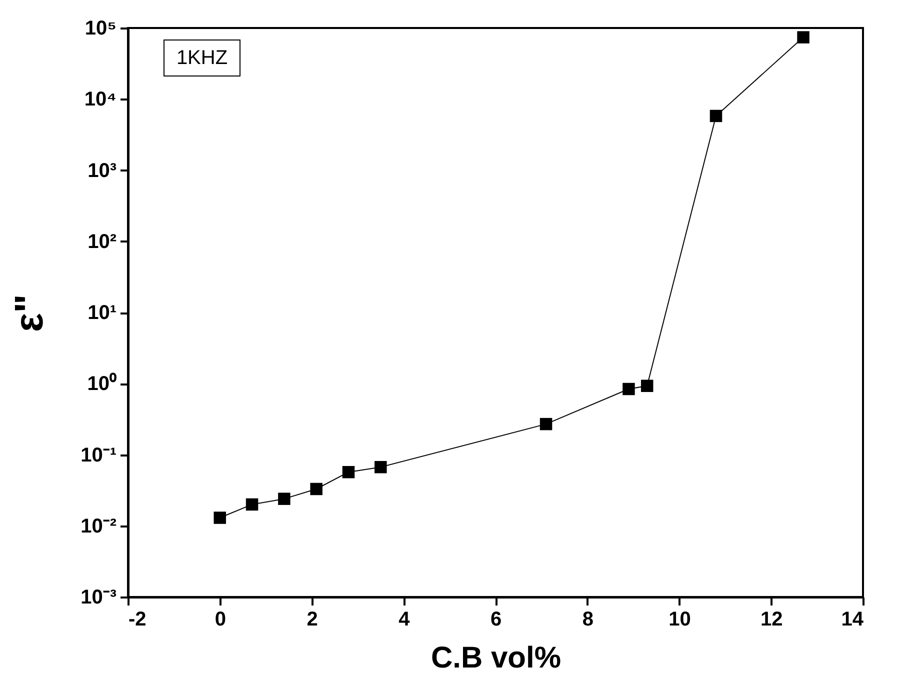 This screenshot has width=905, height=677. Describe the element at coordinates (102, 171) in the screenshot. I see `y-tick-label: 10³` at that location.